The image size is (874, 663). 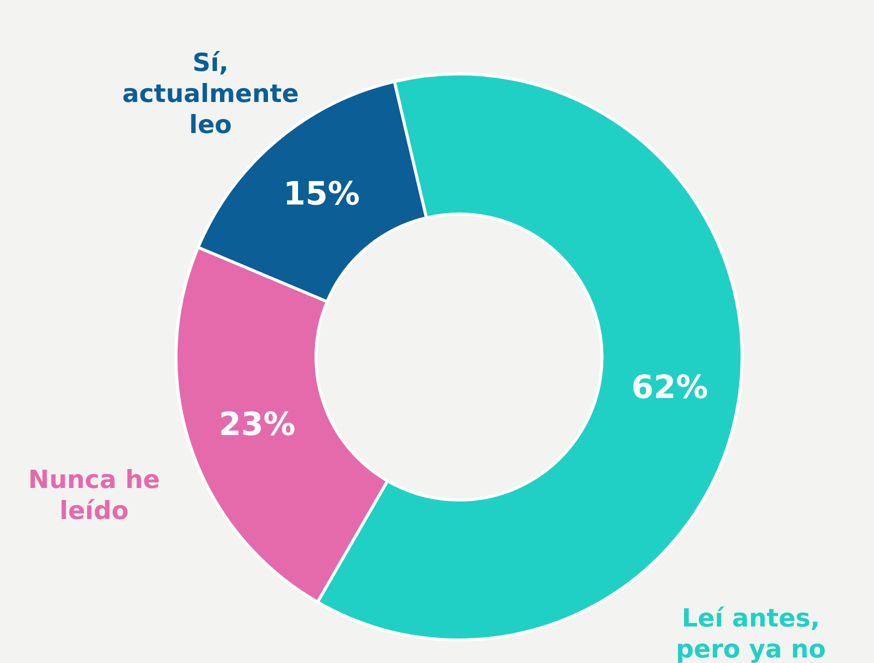 I want to click on slice-label: Nunca he leído, so click(x=94, y=494).